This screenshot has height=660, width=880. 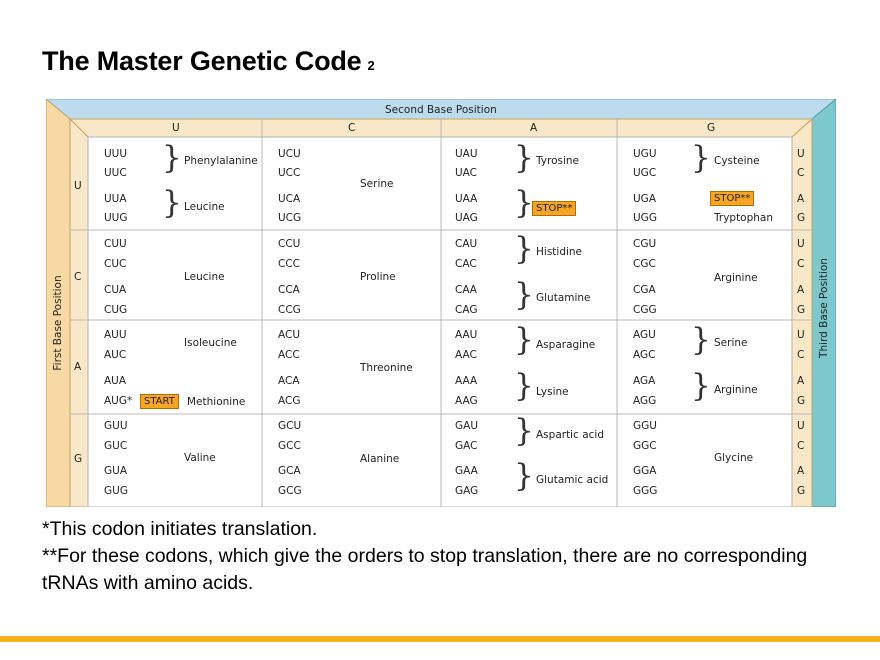 What do you see at coordinates (645, 446) in the screenshot?
I see `codon: GGC` at bounding box center [645, 446].